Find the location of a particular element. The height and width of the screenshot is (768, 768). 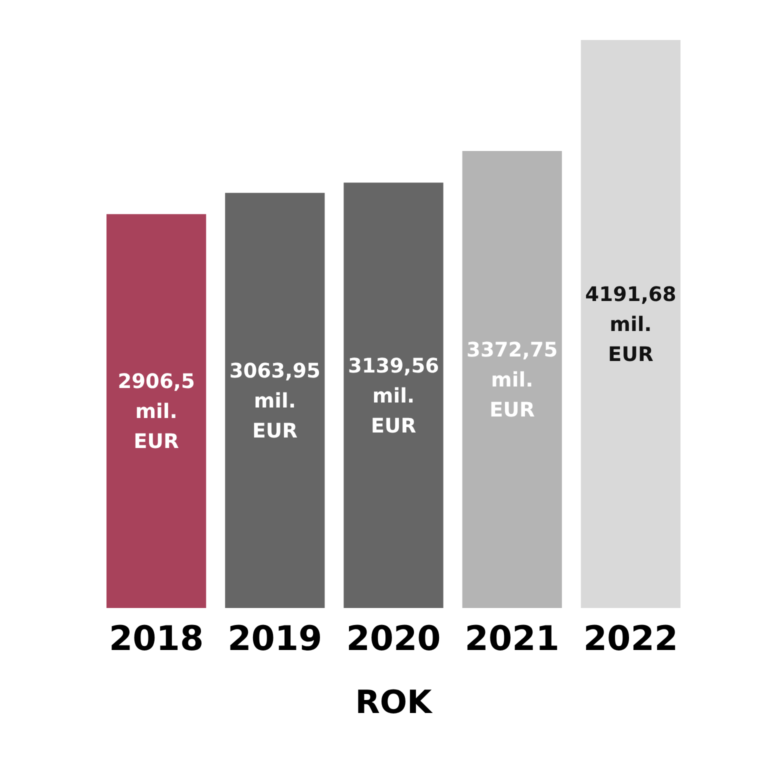

x-tick-label: 2019 is located at coordinates (275, 639).